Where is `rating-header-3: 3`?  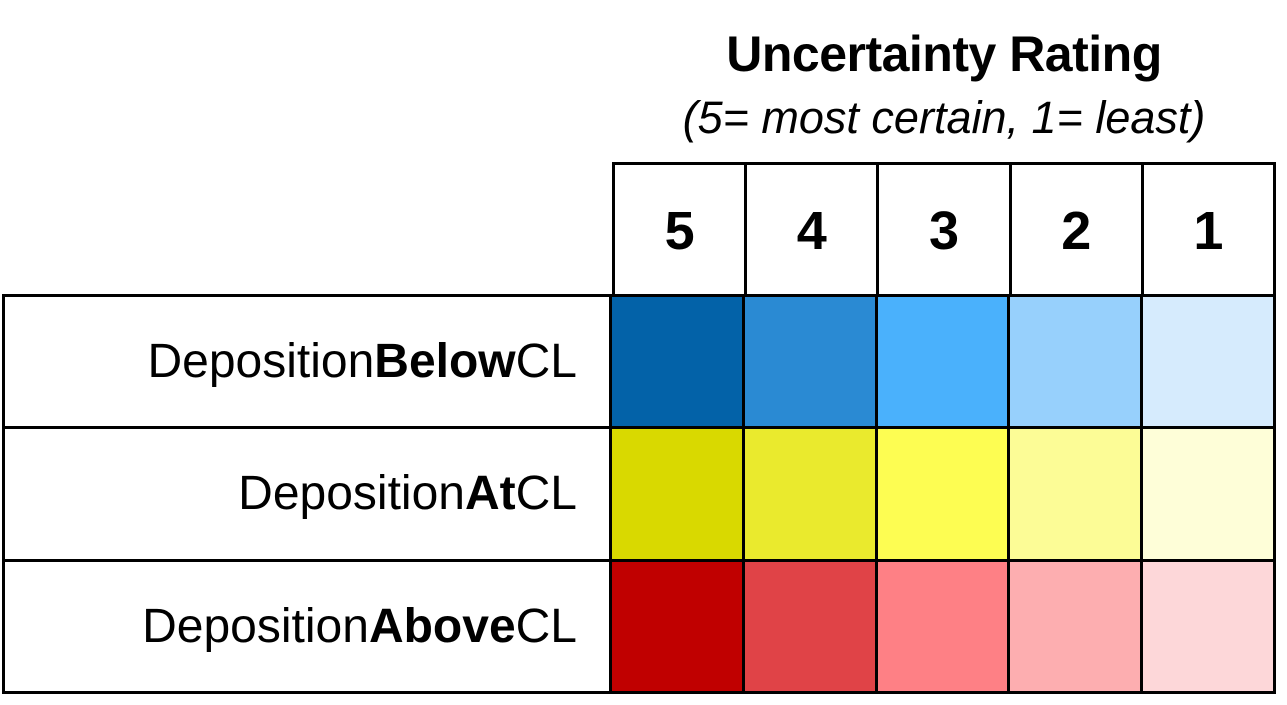
rating-header-3: 3 is located at coordinates (942, 230).